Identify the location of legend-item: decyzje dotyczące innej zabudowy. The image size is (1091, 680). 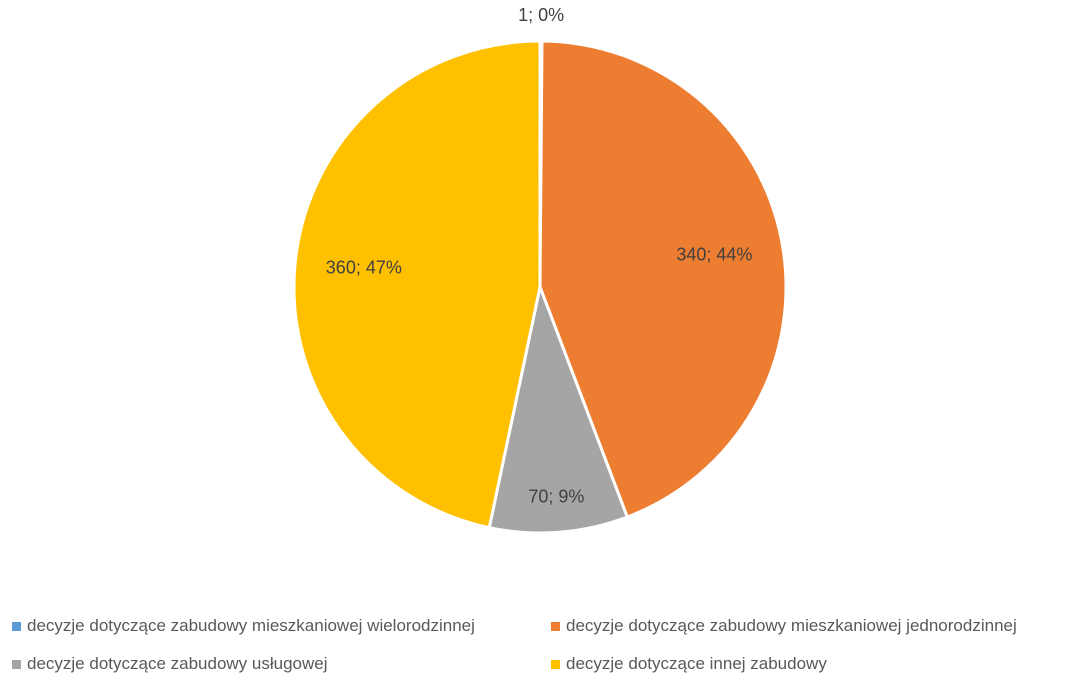
(689, 664).